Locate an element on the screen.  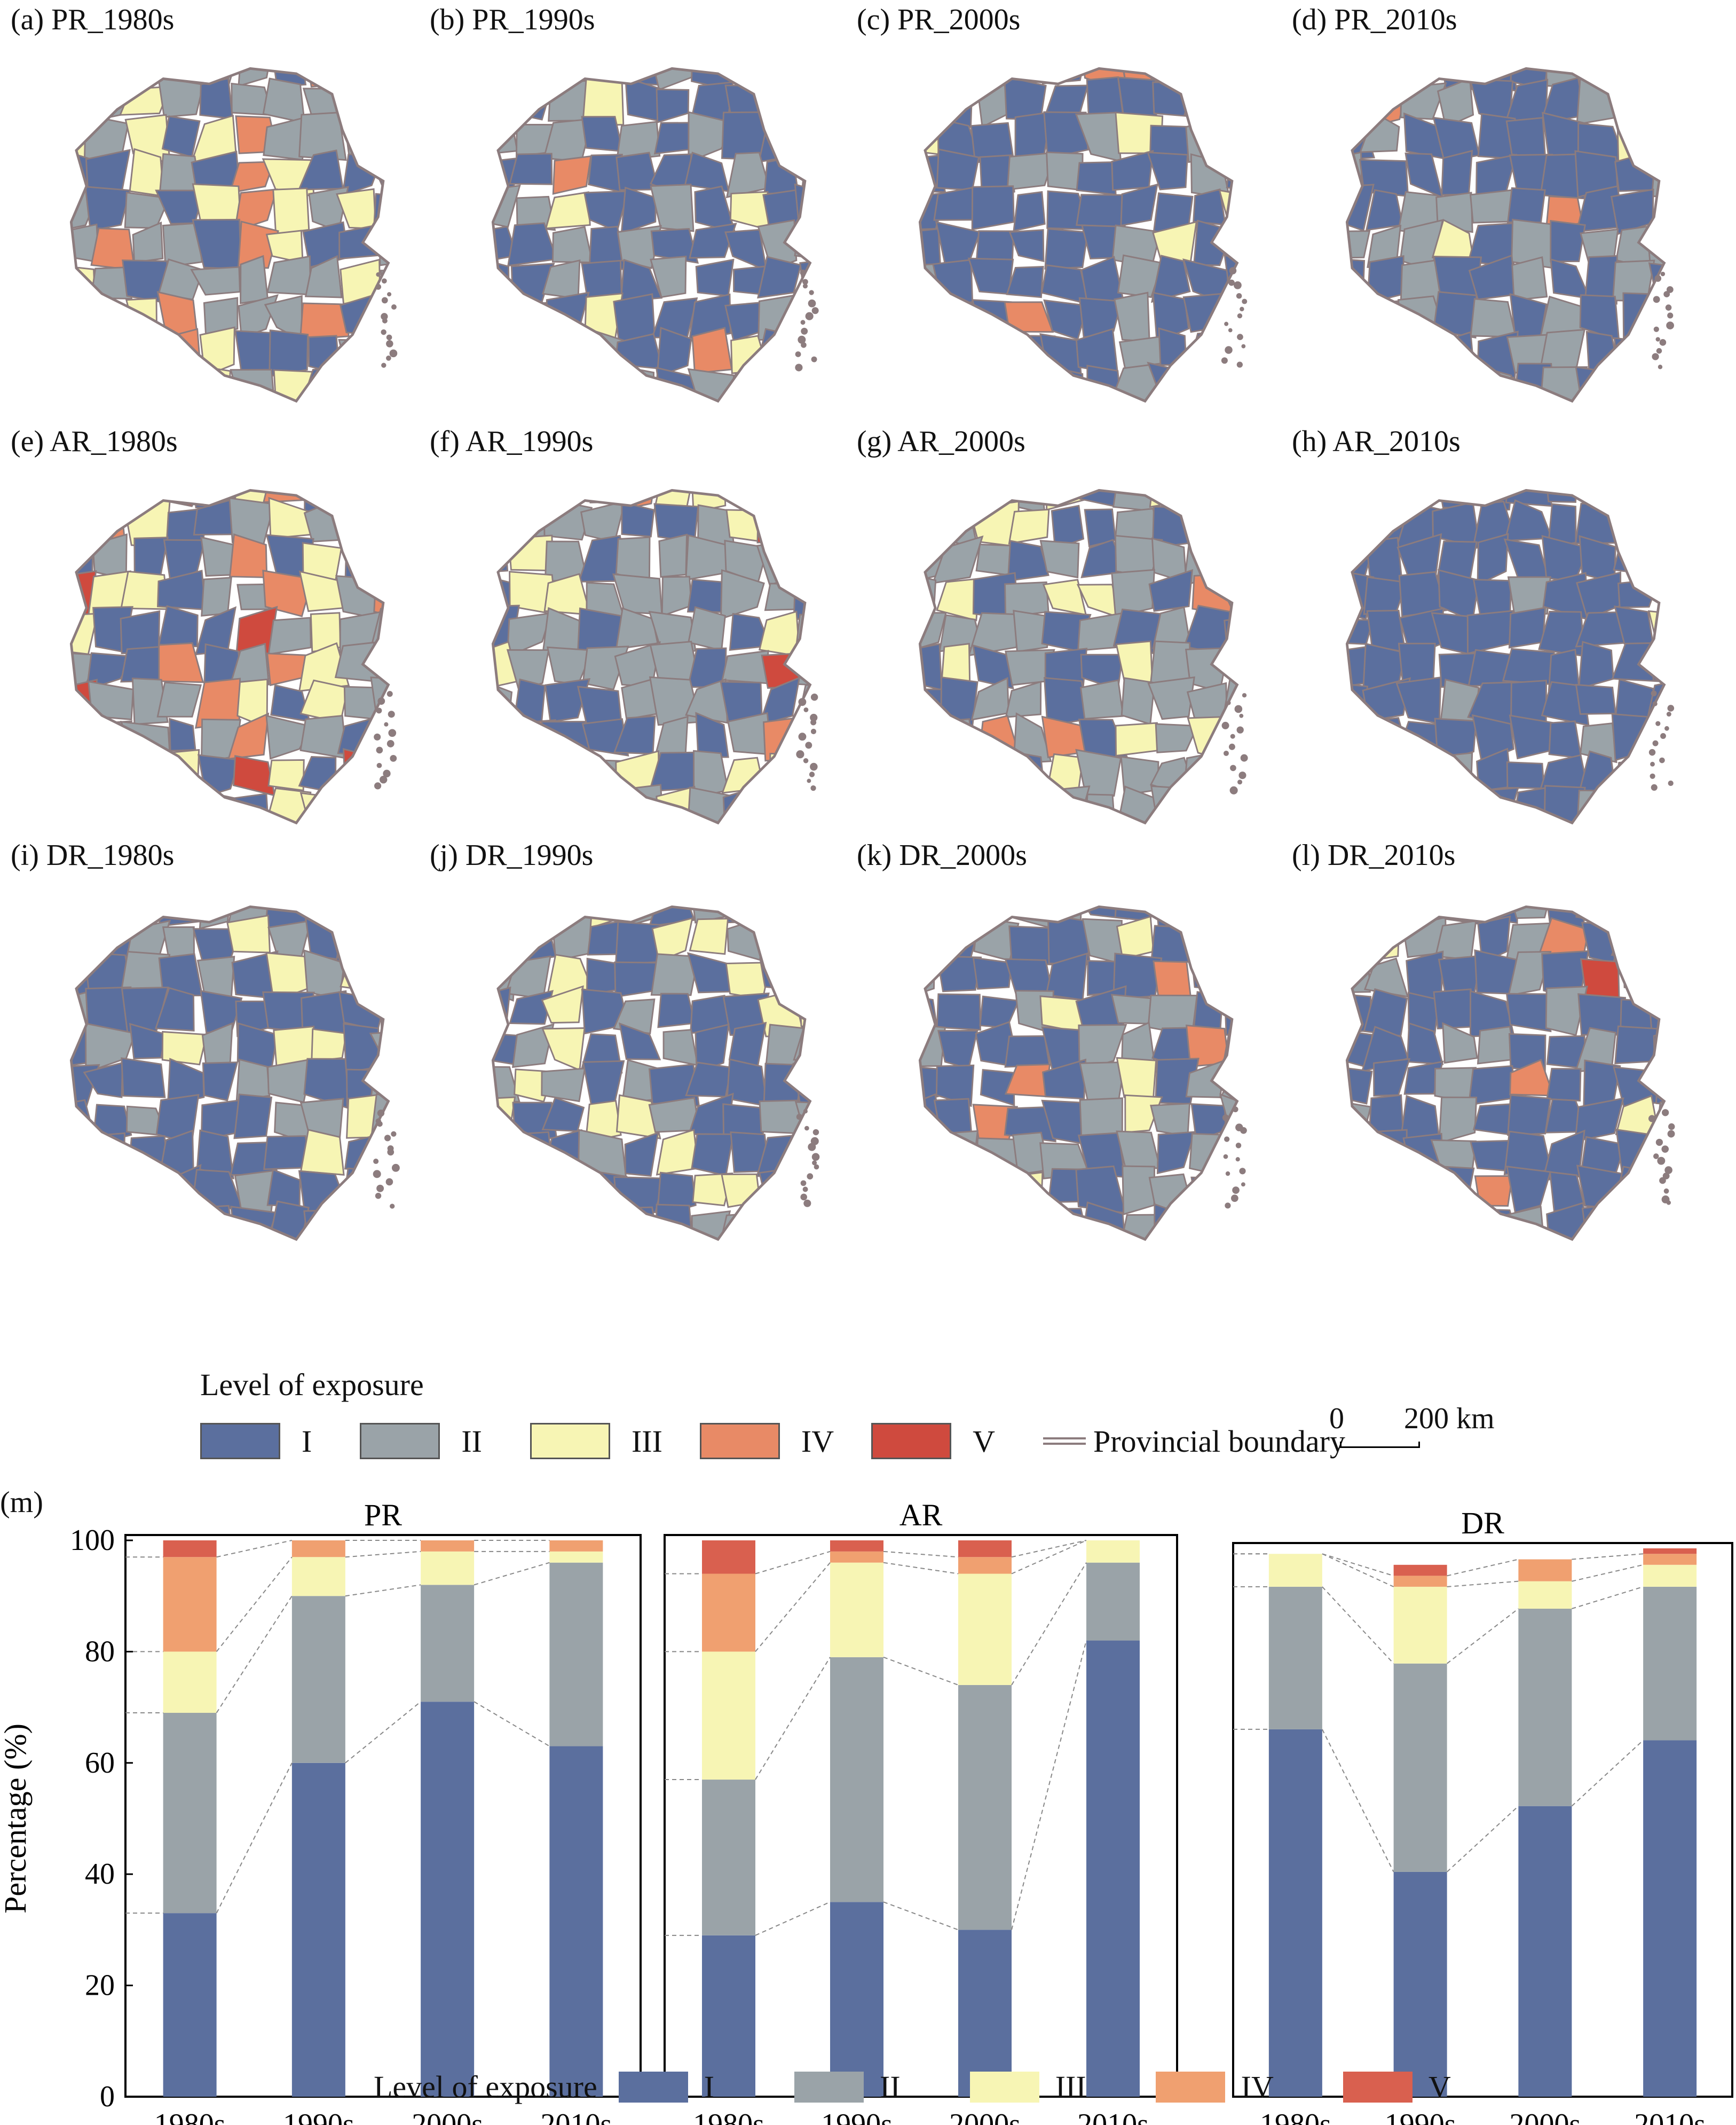
chart-legend: Level of exposure I II III IV V is located at coordinates (912, 2087).